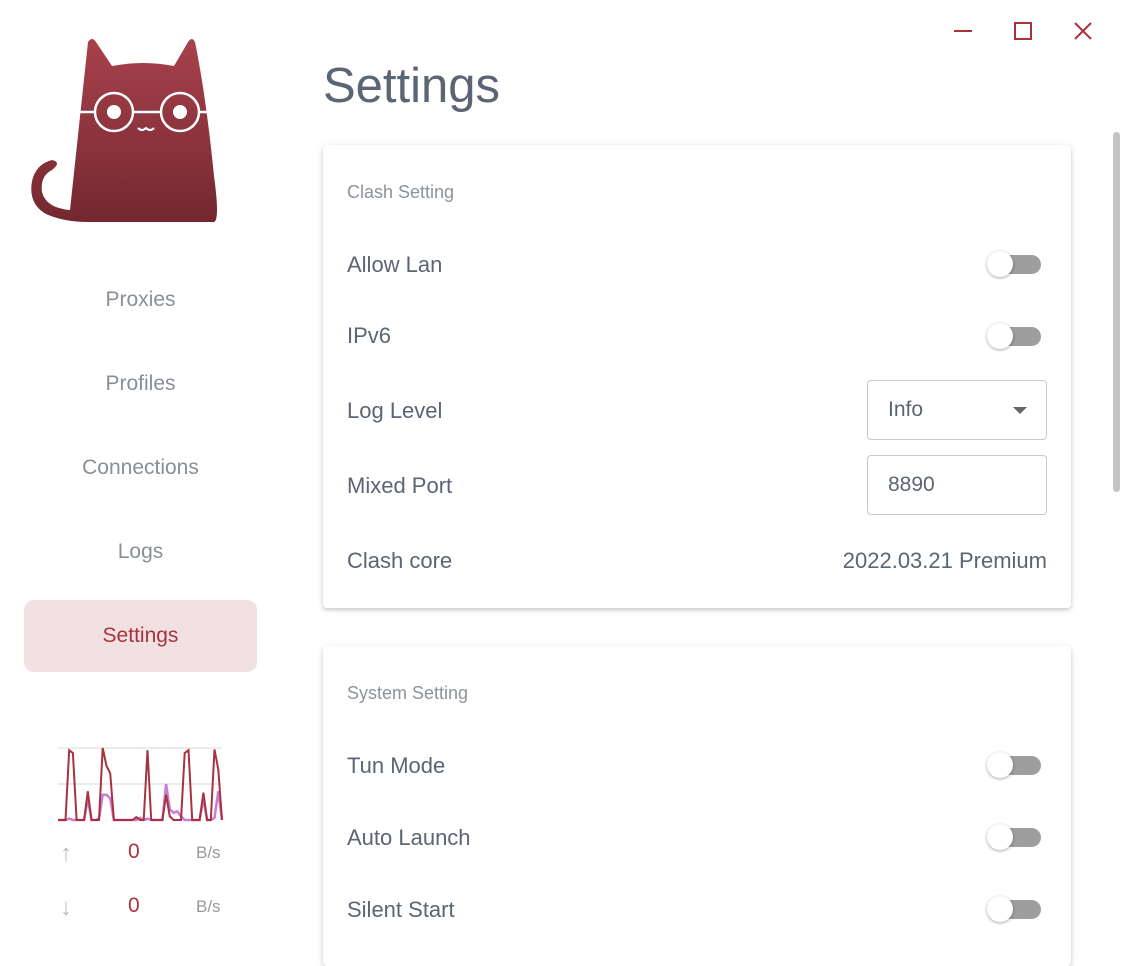  I want to click on scrollbar, so click(1116, 312).